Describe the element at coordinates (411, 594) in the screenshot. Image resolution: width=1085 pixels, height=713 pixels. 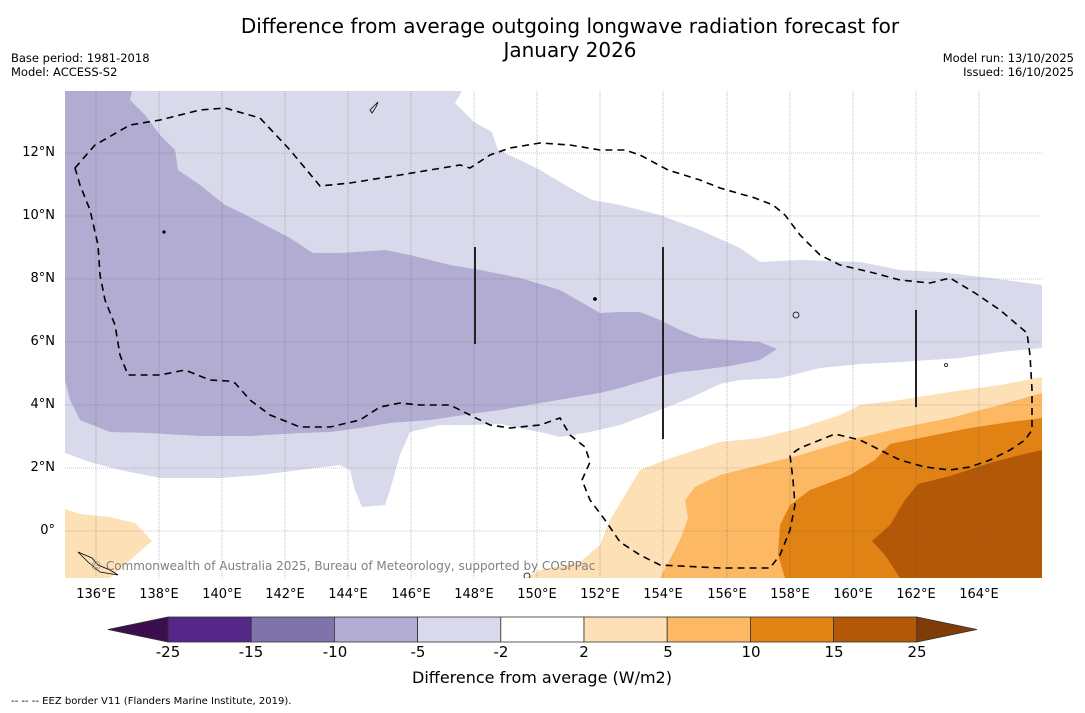
I see `lon-label-146e: 146°E` at that location.